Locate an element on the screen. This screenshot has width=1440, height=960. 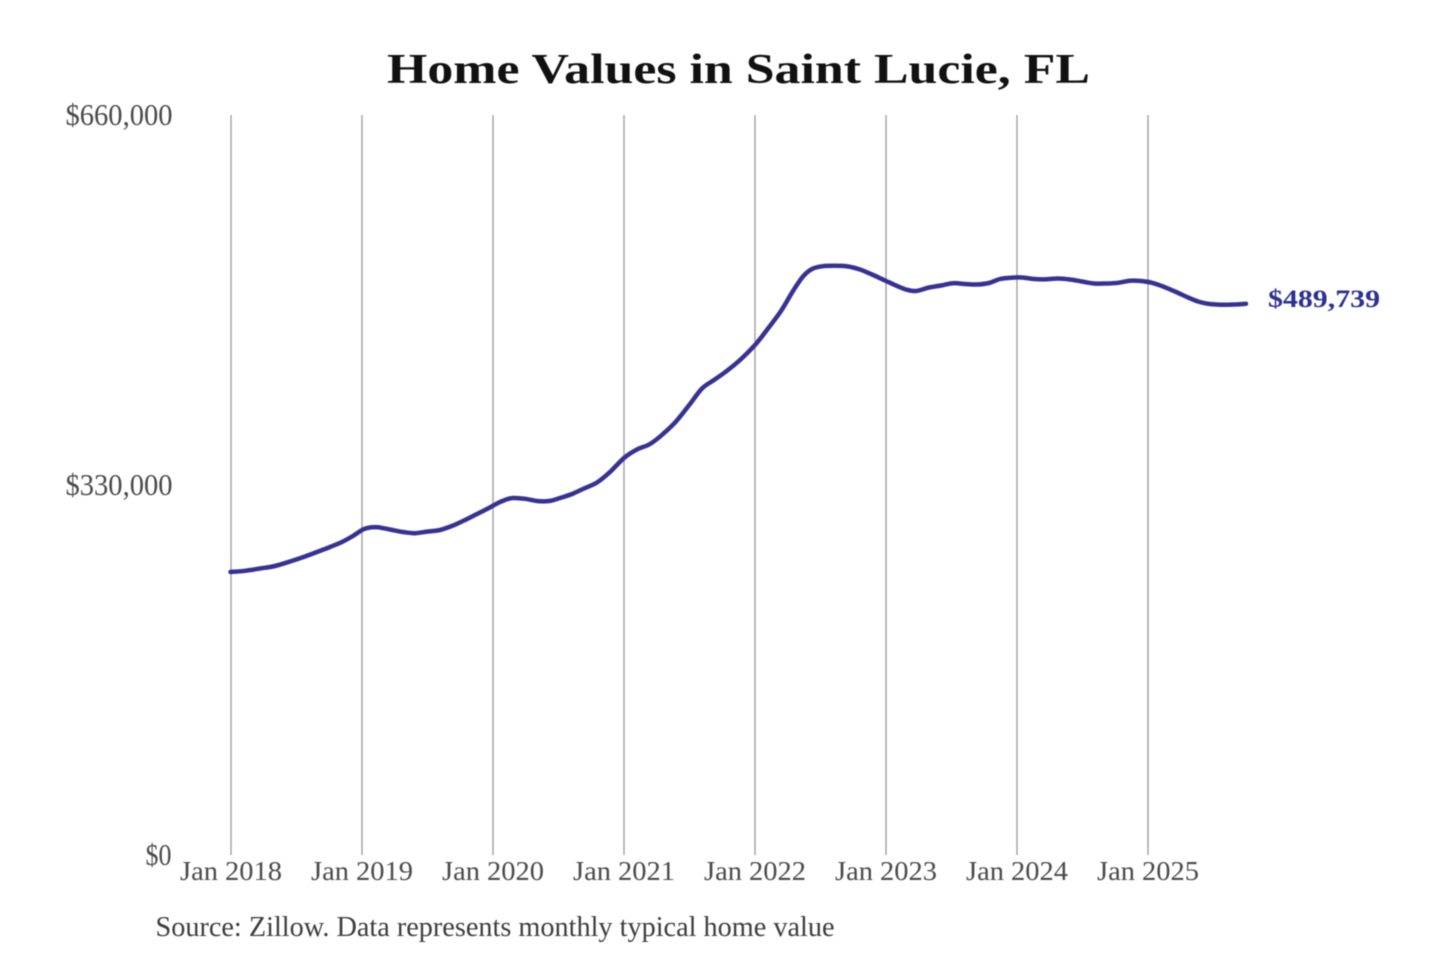
svg-text: Jan 2024 is located at coordinates (1017, 871).